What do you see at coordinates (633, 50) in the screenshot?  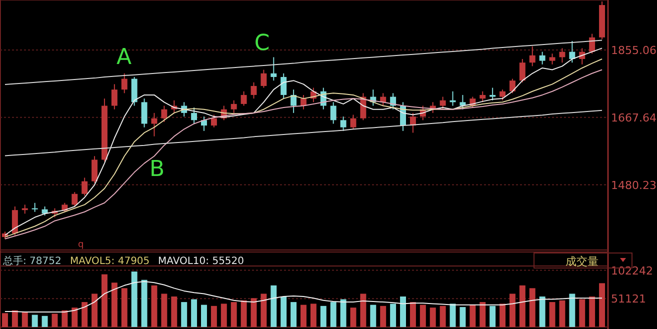 I see `y-tick-label: 1855.06` at bounding box center [633, 50].